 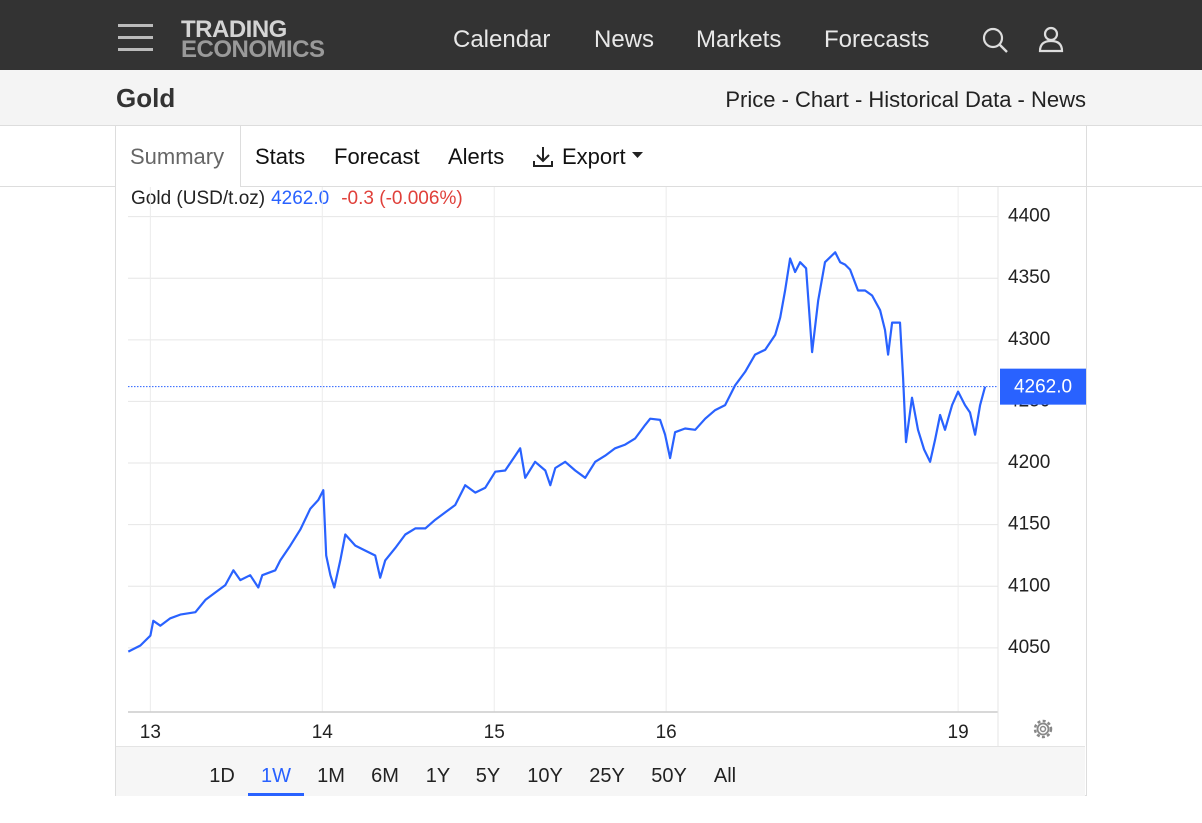 I want to click on download-icon, so click(x=543, y=157).